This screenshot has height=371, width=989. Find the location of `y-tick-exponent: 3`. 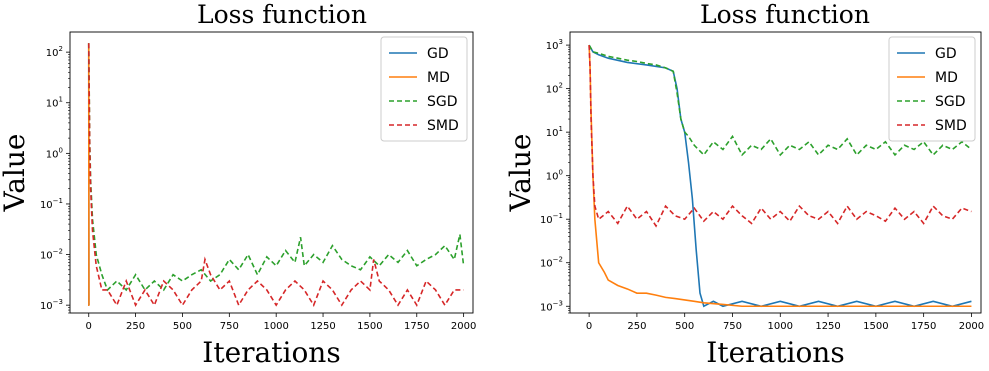

y-tick-exponent: 3 is located at coordinates (561, 42).